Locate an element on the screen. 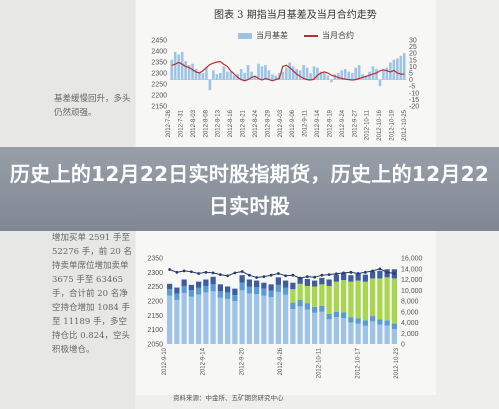 This screenshot has height=409, width=499. y-tick-right: 16,000 is located at coordinates (412, 259).